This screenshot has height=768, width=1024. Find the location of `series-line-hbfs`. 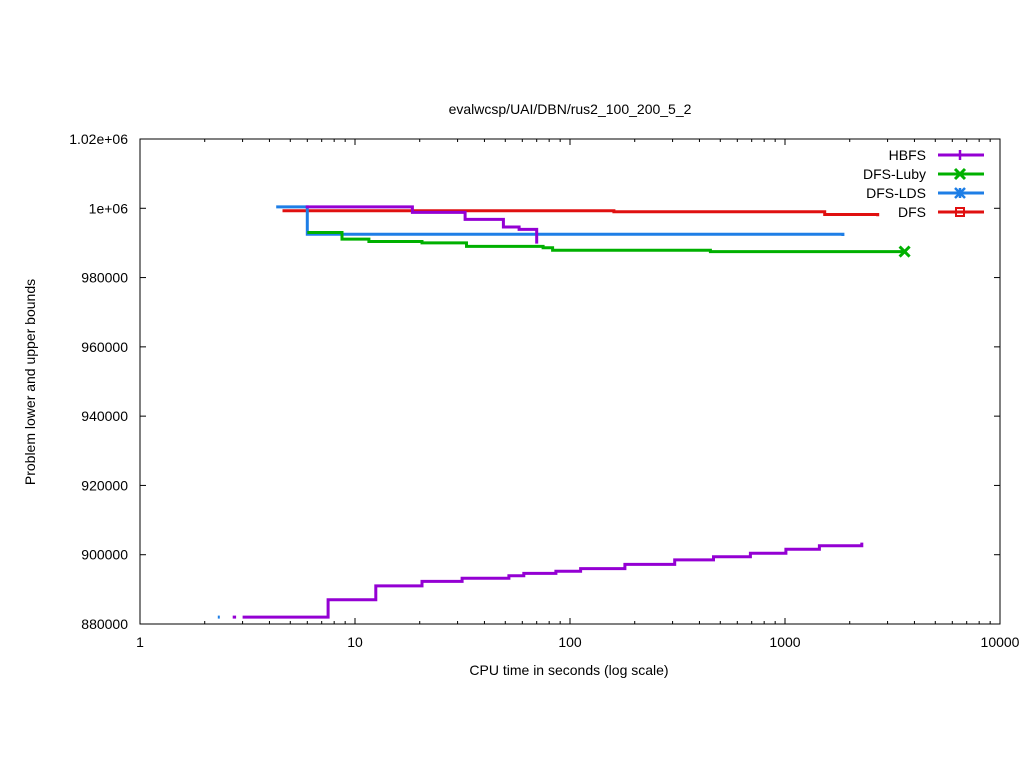

series-line-hbfs is located at coordinates (553, 580).